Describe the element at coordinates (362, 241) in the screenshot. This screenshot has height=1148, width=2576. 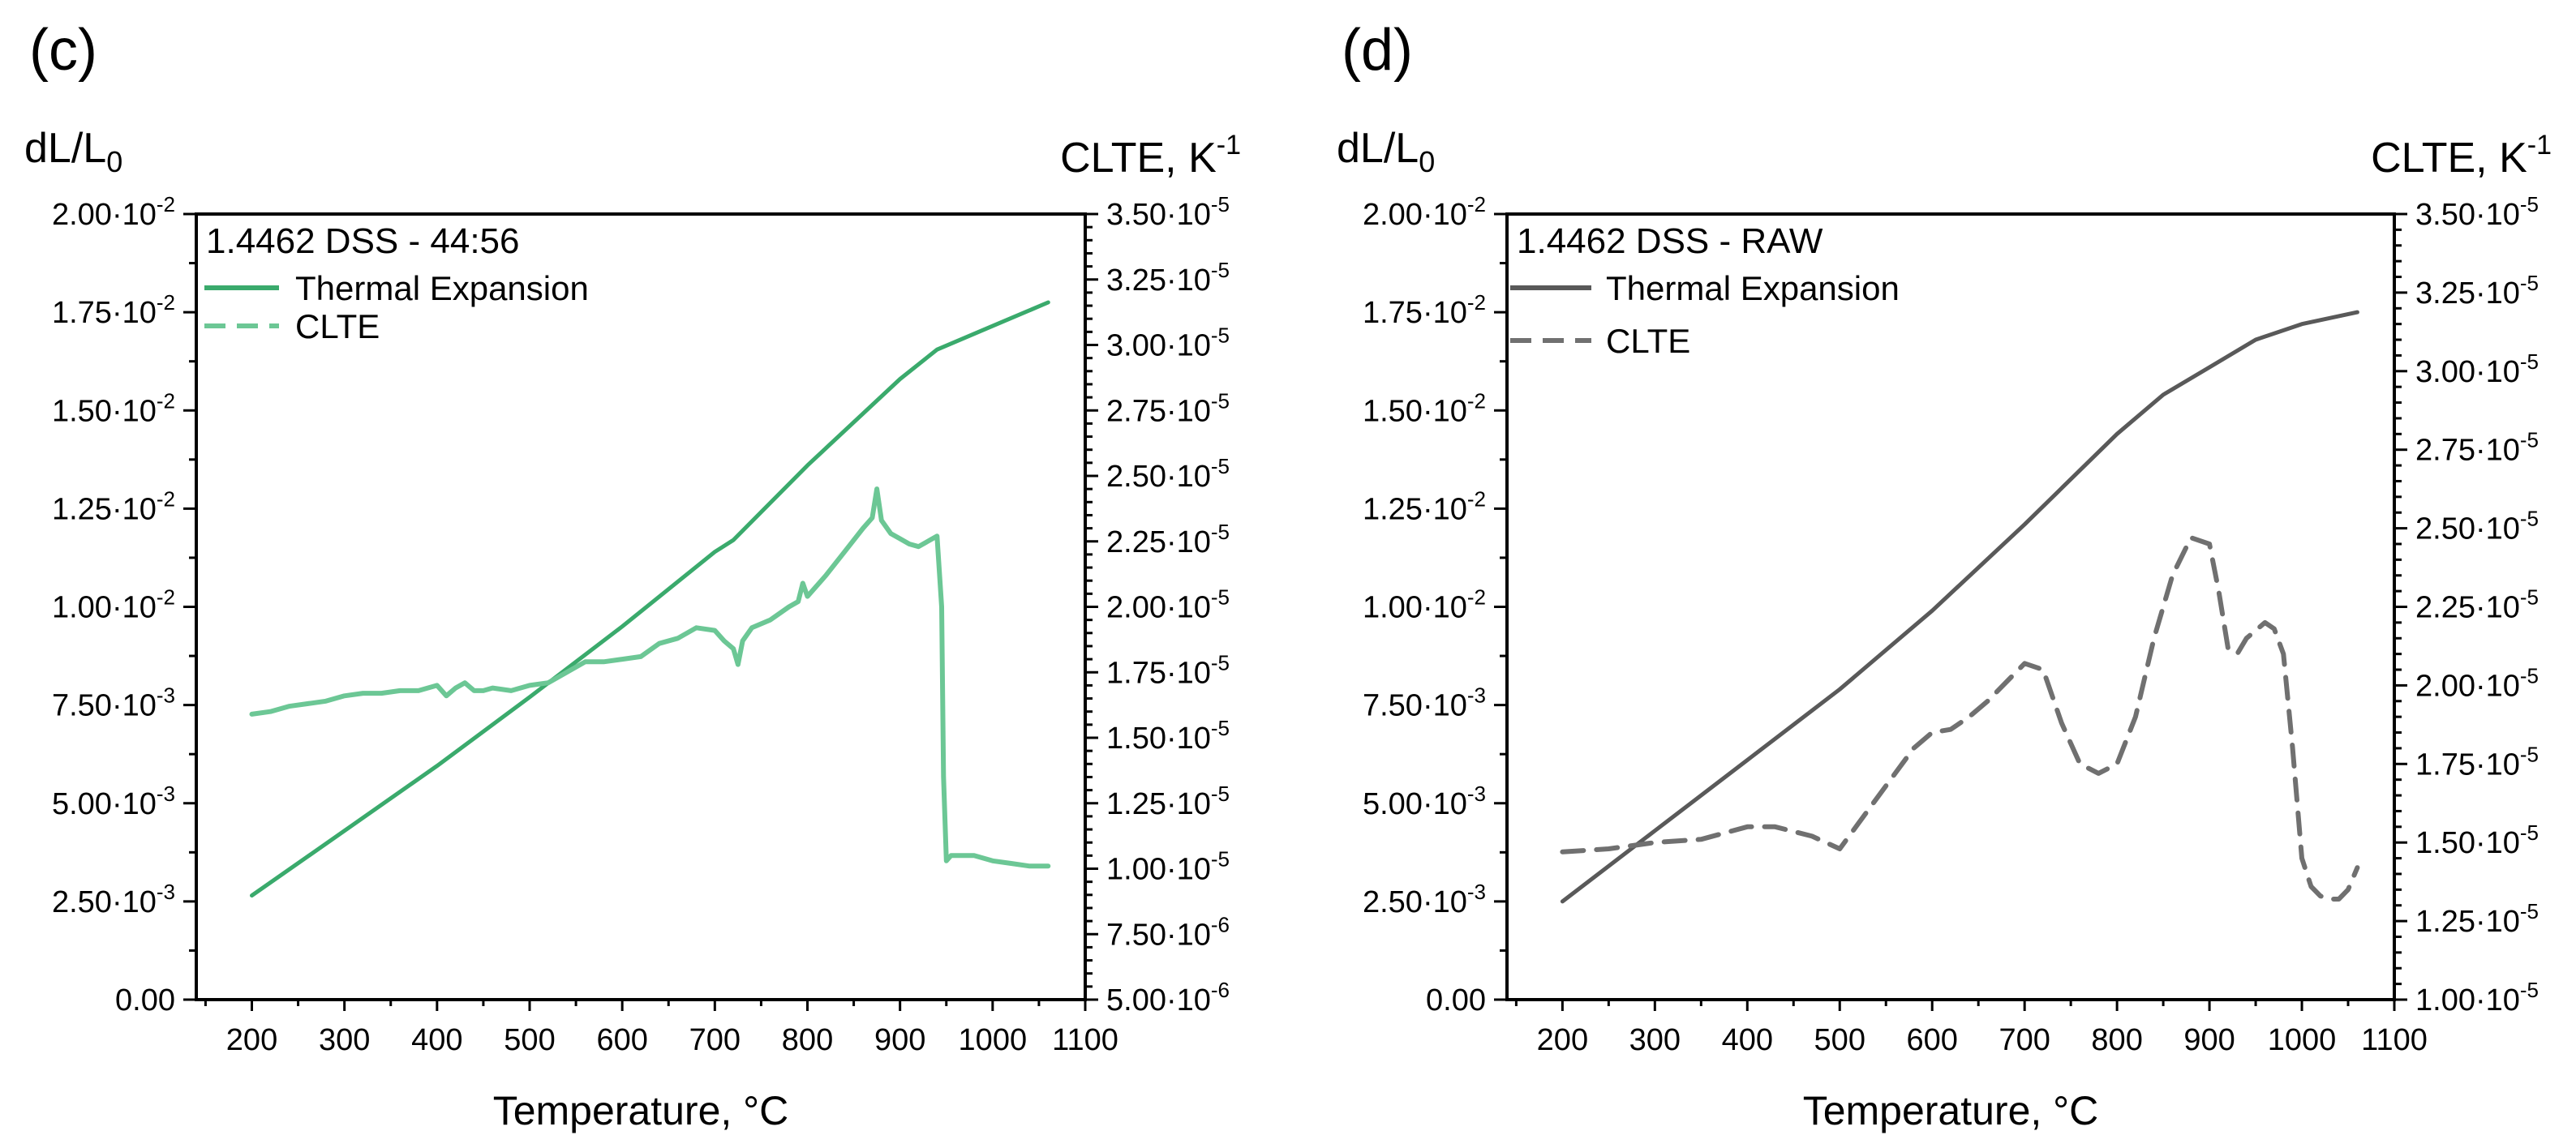
I see `plot-box-title: 1.4462 DSS - 44:56` at that location.